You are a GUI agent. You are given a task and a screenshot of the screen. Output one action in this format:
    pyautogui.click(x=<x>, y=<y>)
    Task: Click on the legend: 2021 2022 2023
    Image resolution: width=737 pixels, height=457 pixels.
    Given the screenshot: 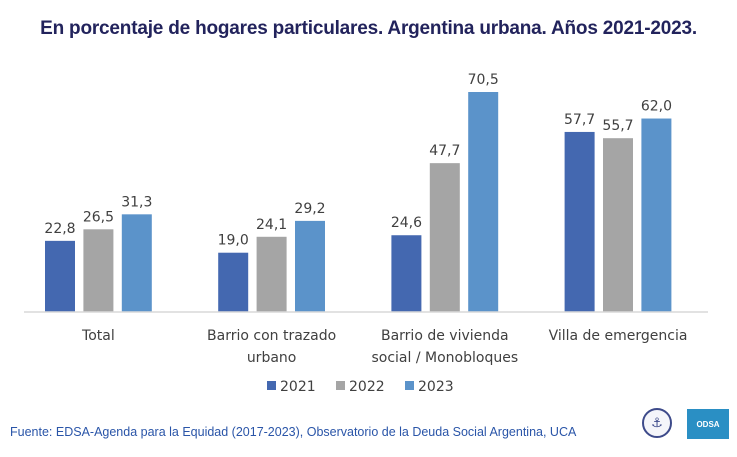 What is the action you would take?
    pyautogui.click(x=360, y=387)
    